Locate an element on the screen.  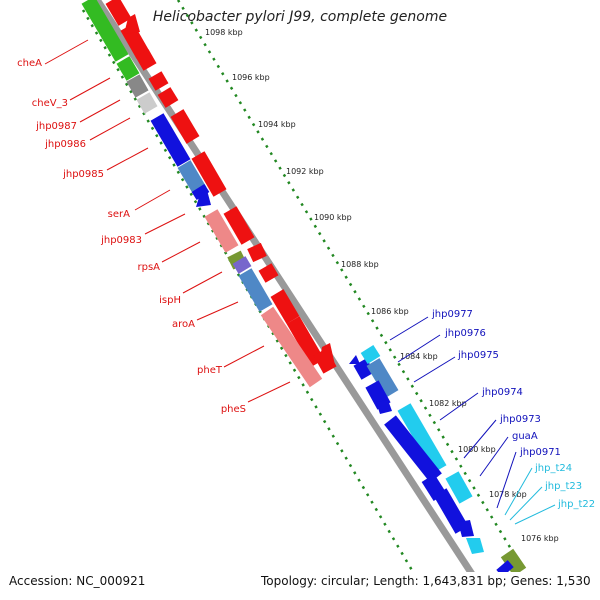
gene-label-chea: cheA is located at coordinates (29, 63).